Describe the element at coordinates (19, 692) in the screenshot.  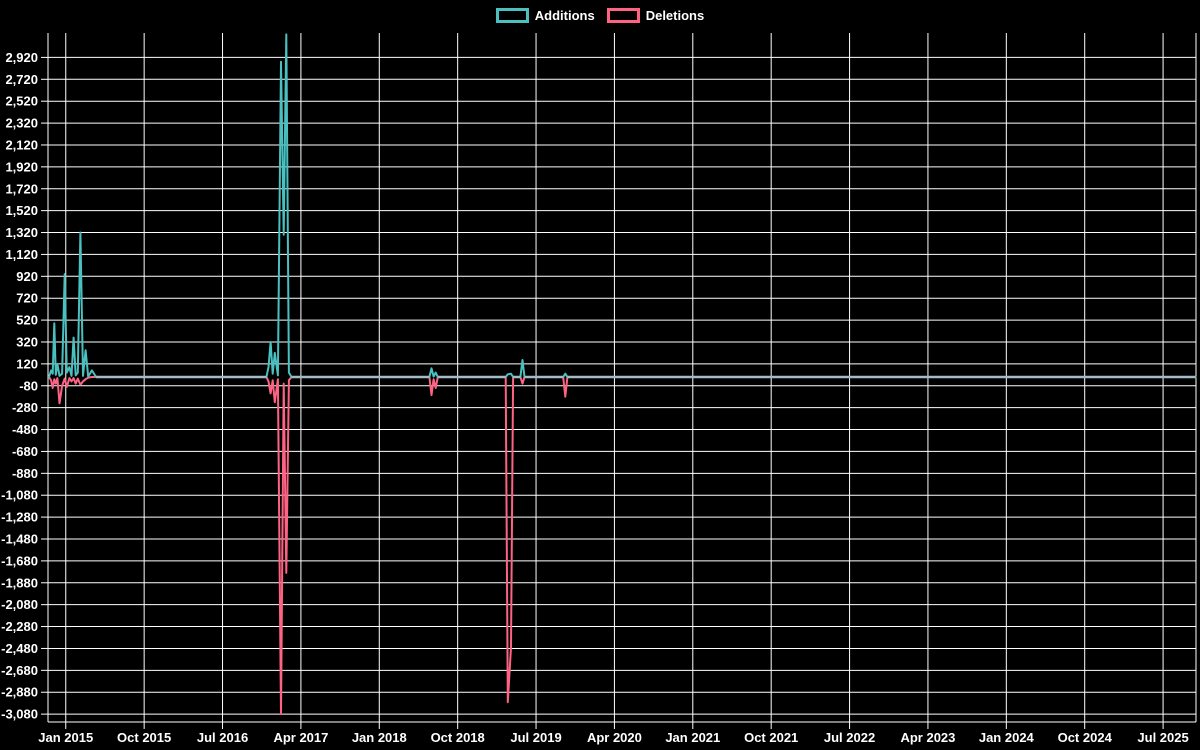
I see `y-tick-label: -2,880` at that location.